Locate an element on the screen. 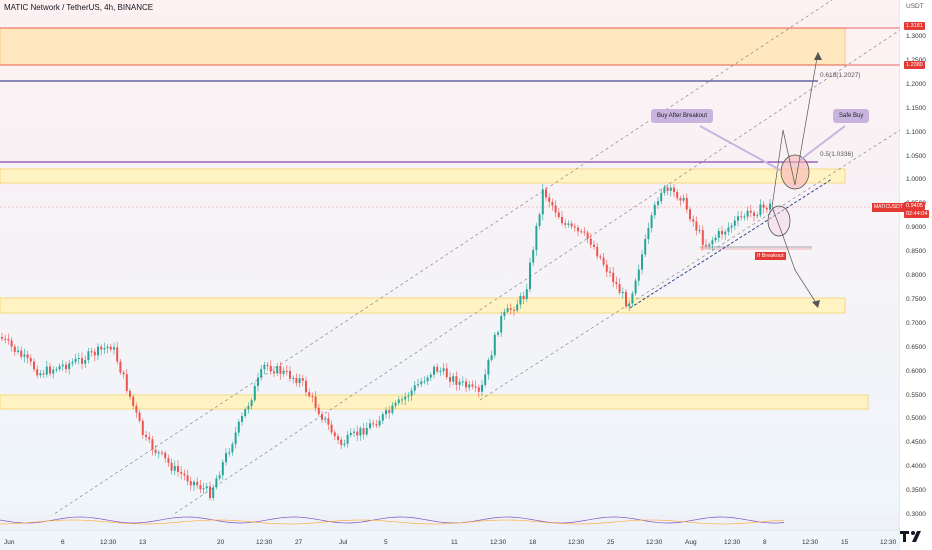 The image size is (932, 550). bullish-projection-path is located at coordinates (795, 129).